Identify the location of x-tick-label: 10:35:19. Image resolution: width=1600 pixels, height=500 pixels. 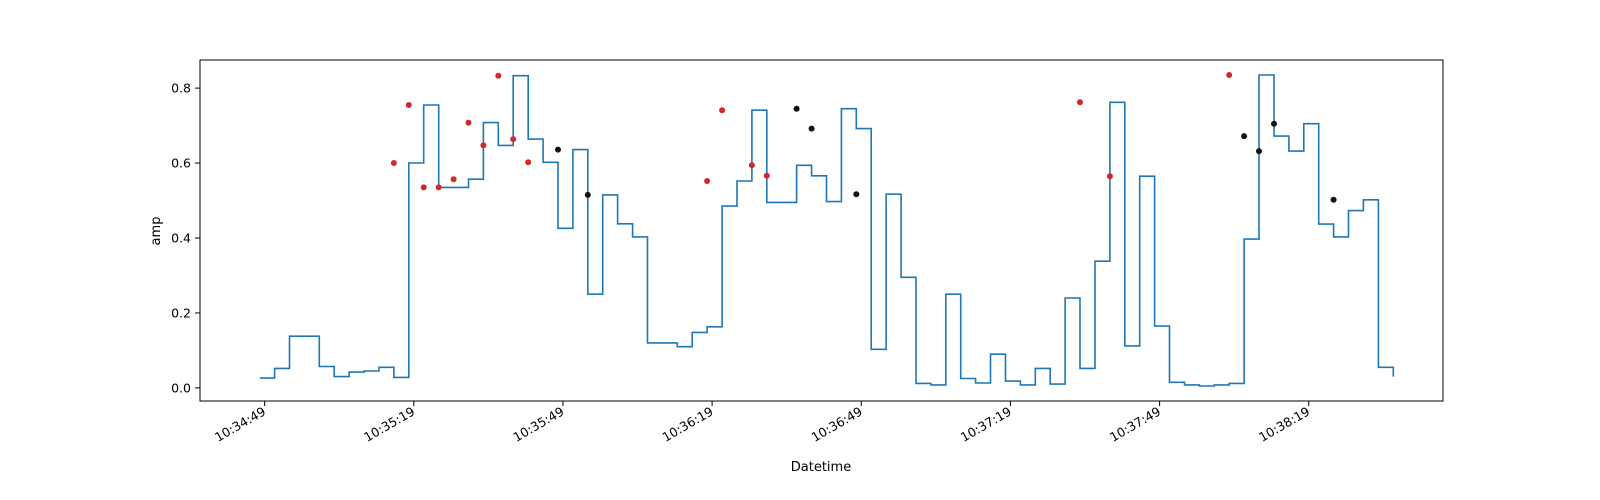
(389, 424).